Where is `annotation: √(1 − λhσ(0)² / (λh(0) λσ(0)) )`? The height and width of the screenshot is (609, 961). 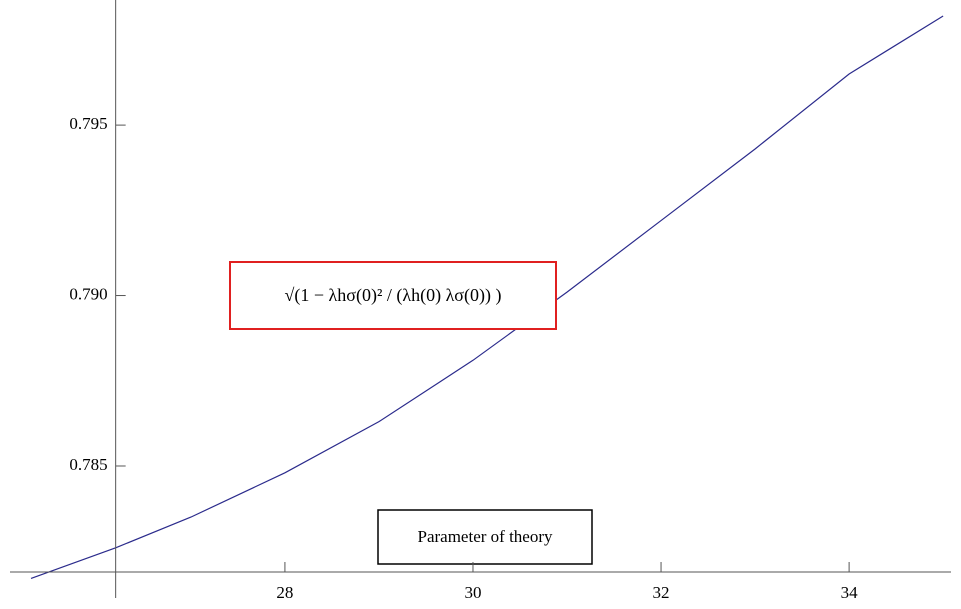
annotation: √(1 − λhσ(0)² / (λh(0) λσ(0)) ) is located at coordinates (393, 295).